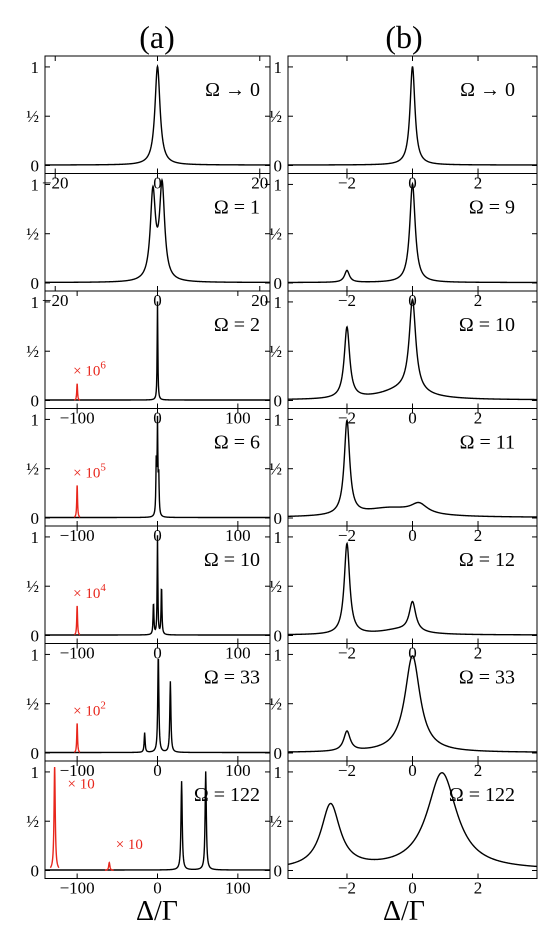 The image size is (550, 932). I want to click on panel-a-5: 1 ½ 0 −100 0 100 × 104 Ω = 10, so click(148, 594).